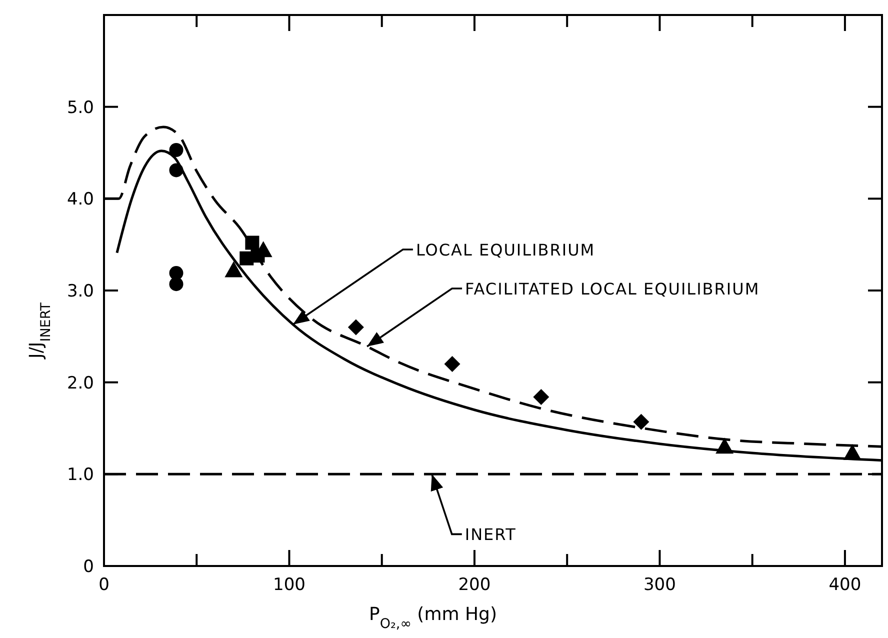  I want to click on y-tick-label: 1.0, so click(80, 475).